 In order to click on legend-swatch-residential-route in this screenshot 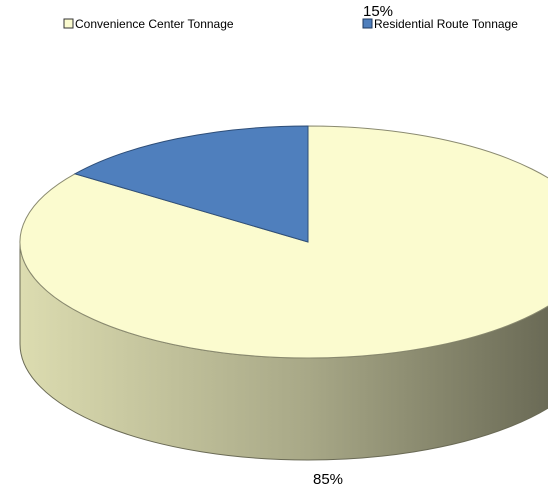, I will do `click(367, 23)`.